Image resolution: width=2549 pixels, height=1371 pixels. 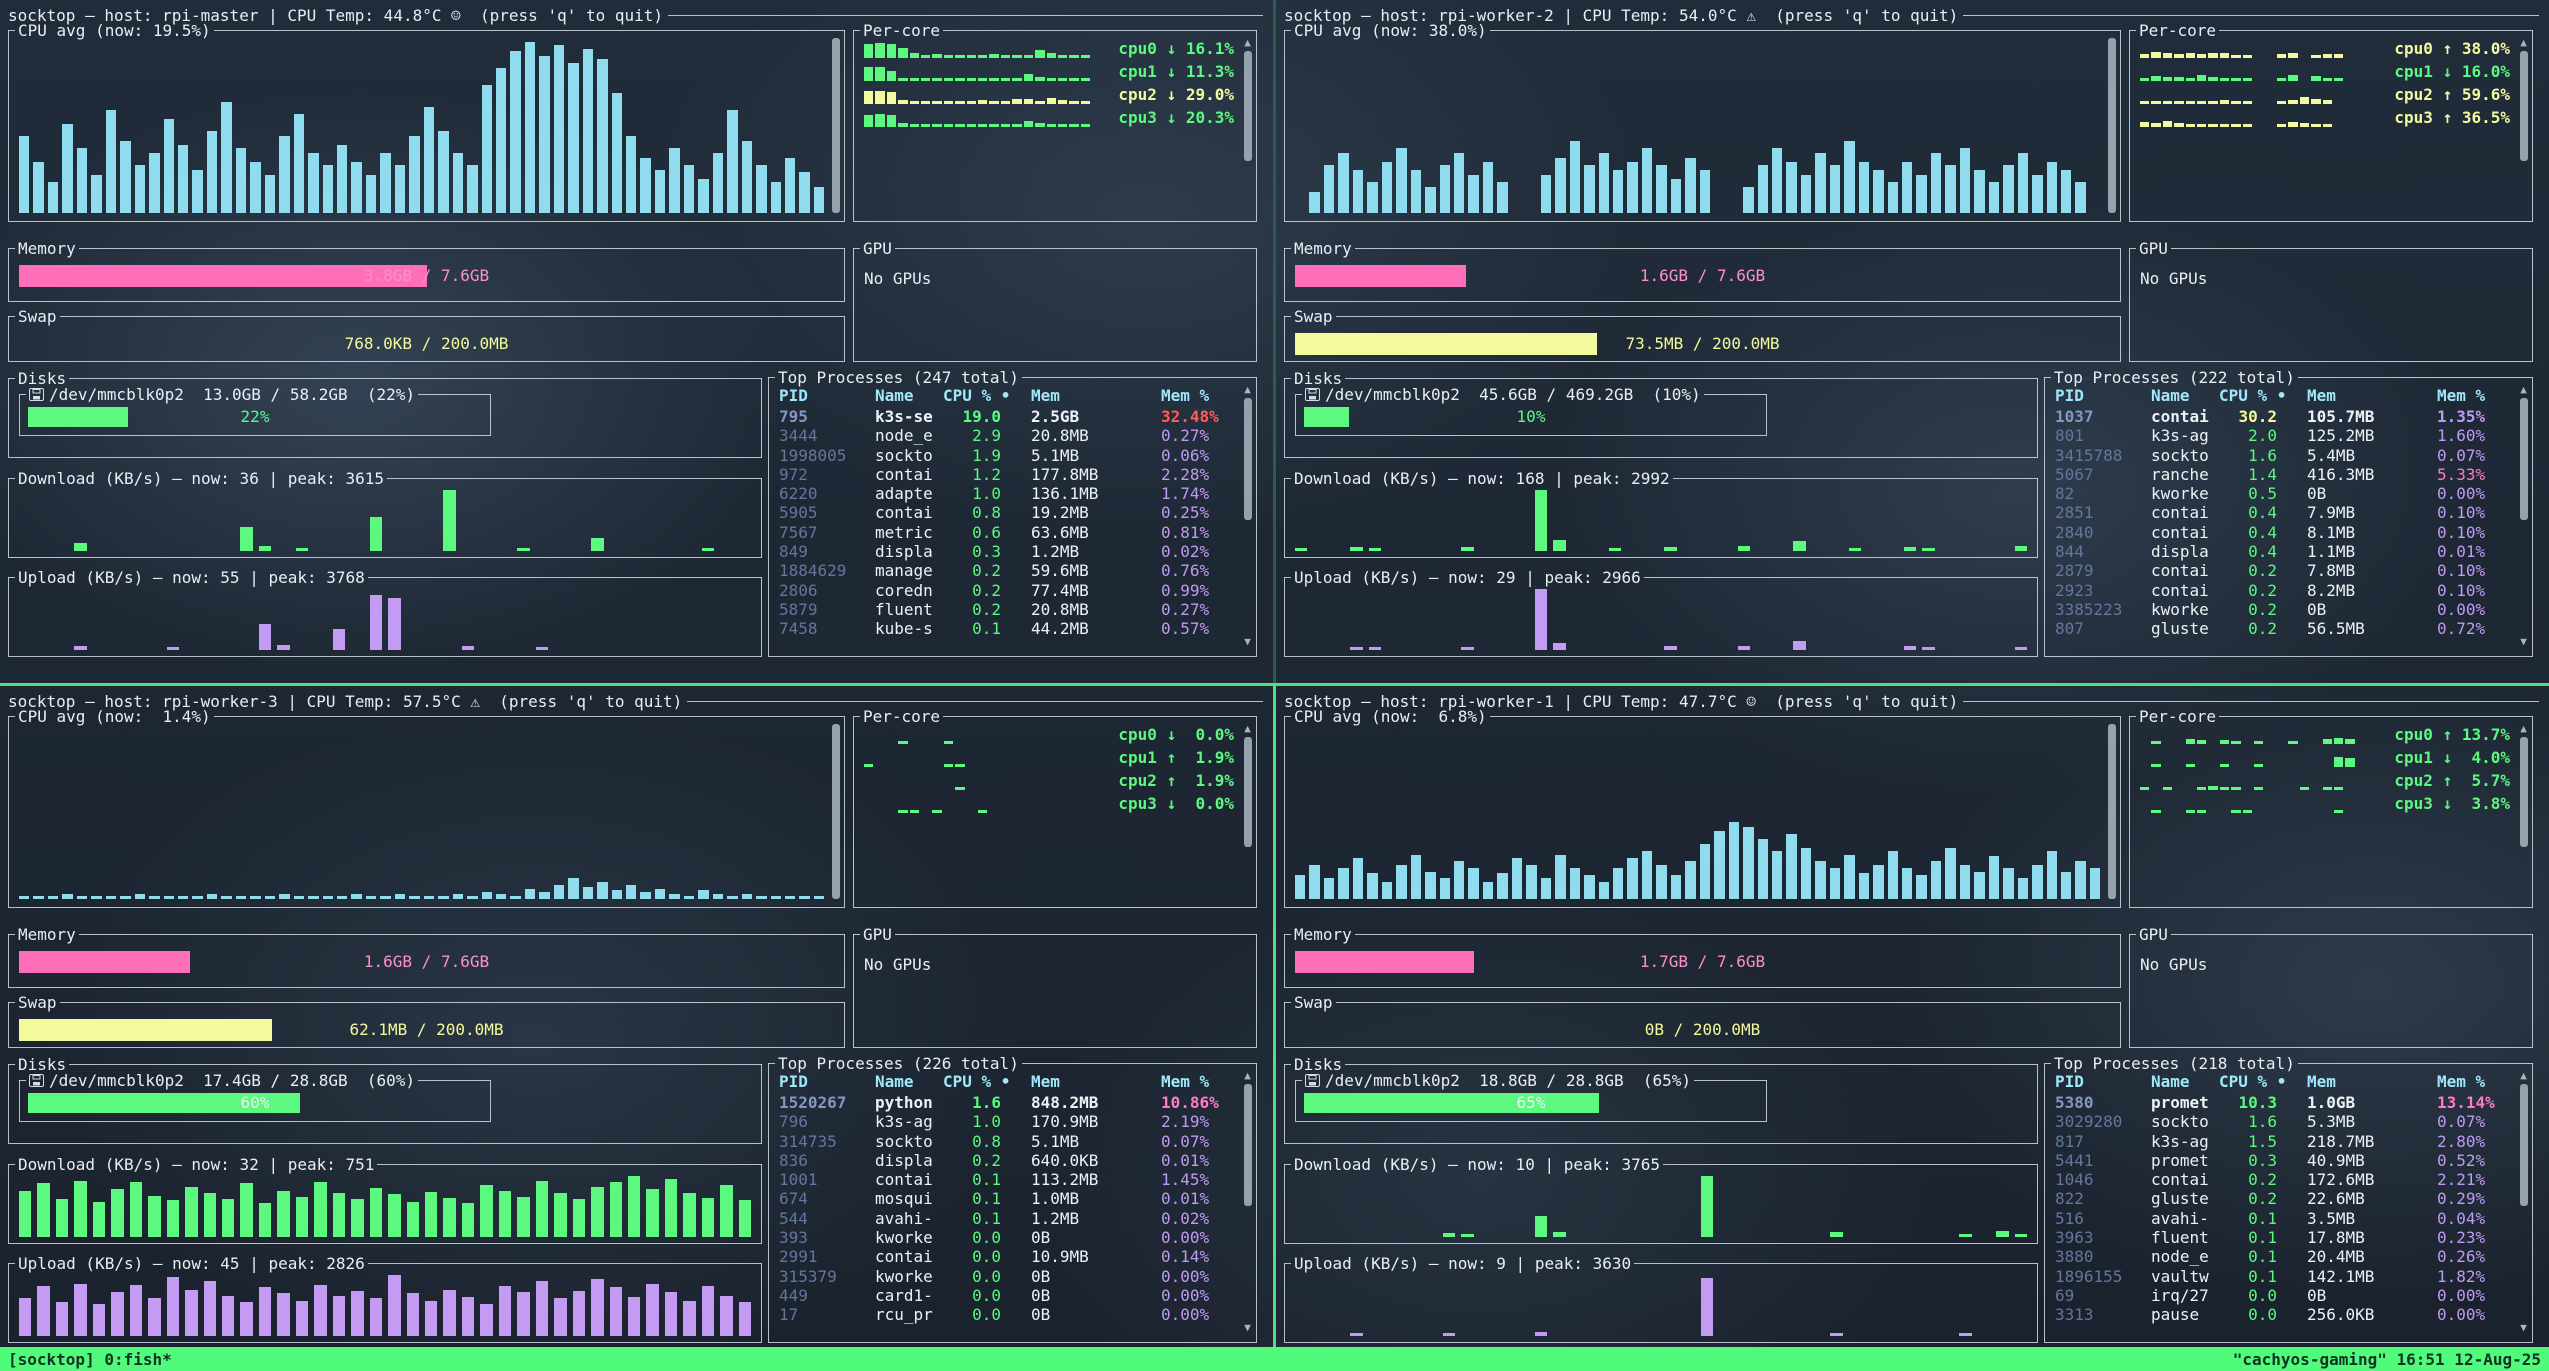 I want to click on pane-divider-vertical-bottom, so click(x=1274, y=1016).